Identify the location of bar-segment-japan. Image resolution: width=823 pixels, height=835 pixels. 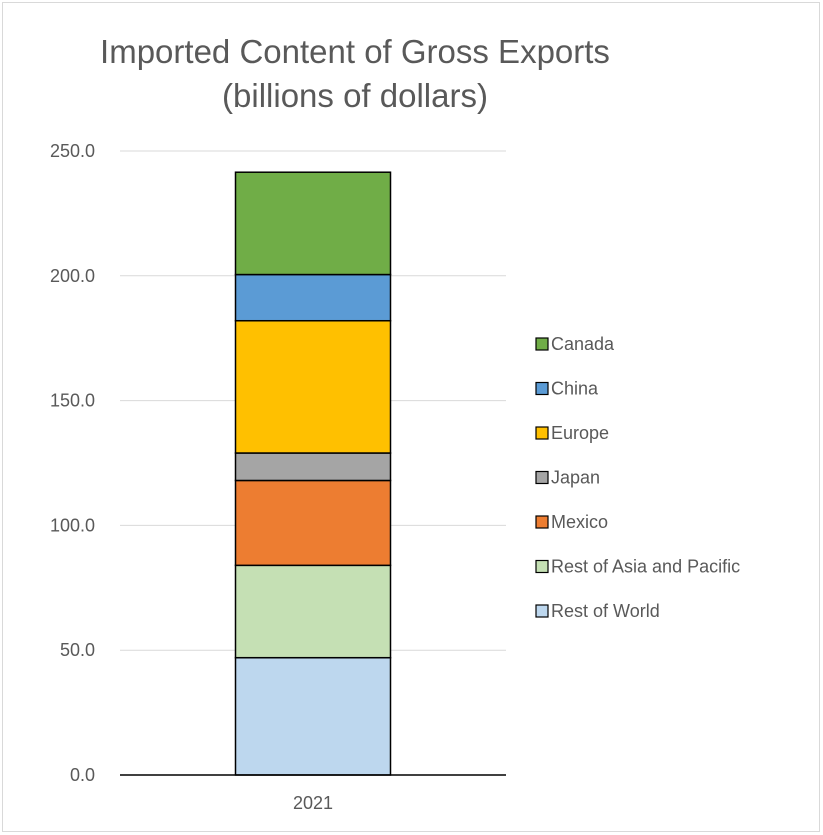
(313, 467).